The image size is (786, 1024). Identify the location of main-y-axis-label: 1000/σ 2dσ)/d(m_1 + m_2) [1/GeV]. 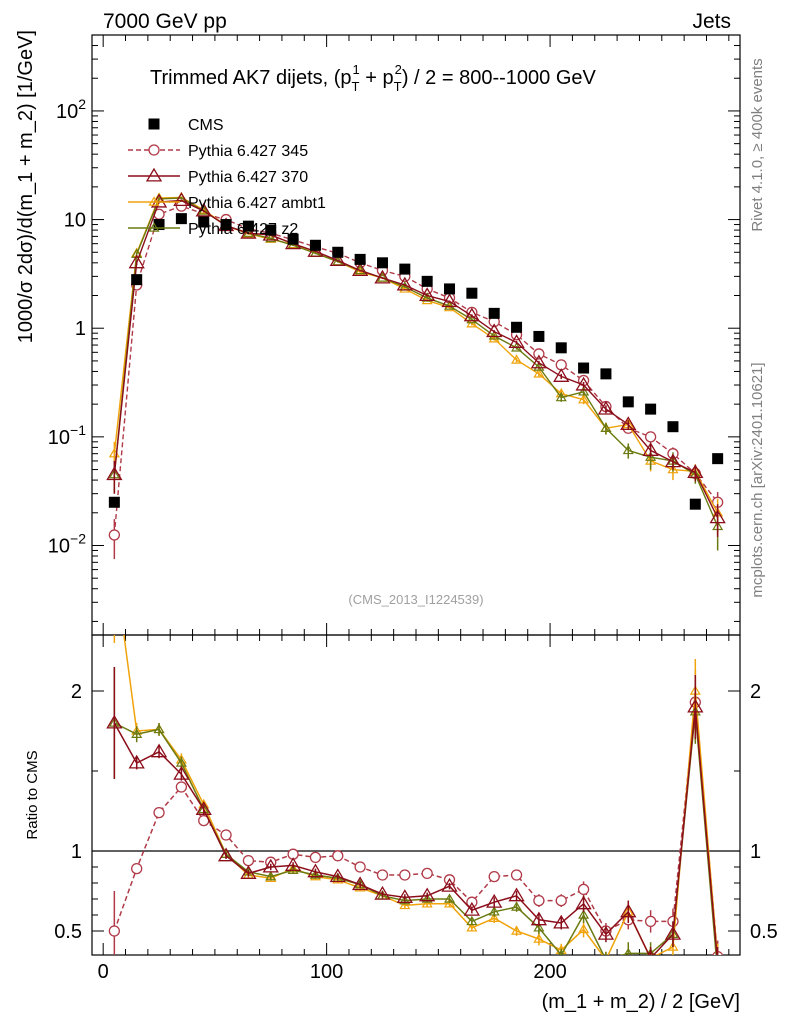
(26, 186).